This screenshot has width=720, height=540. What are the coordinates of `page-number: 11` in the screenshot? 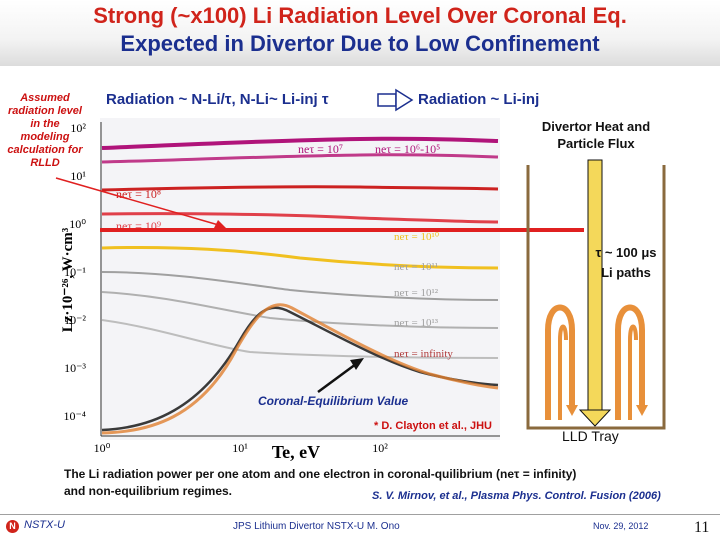 It's located at (702, 527).